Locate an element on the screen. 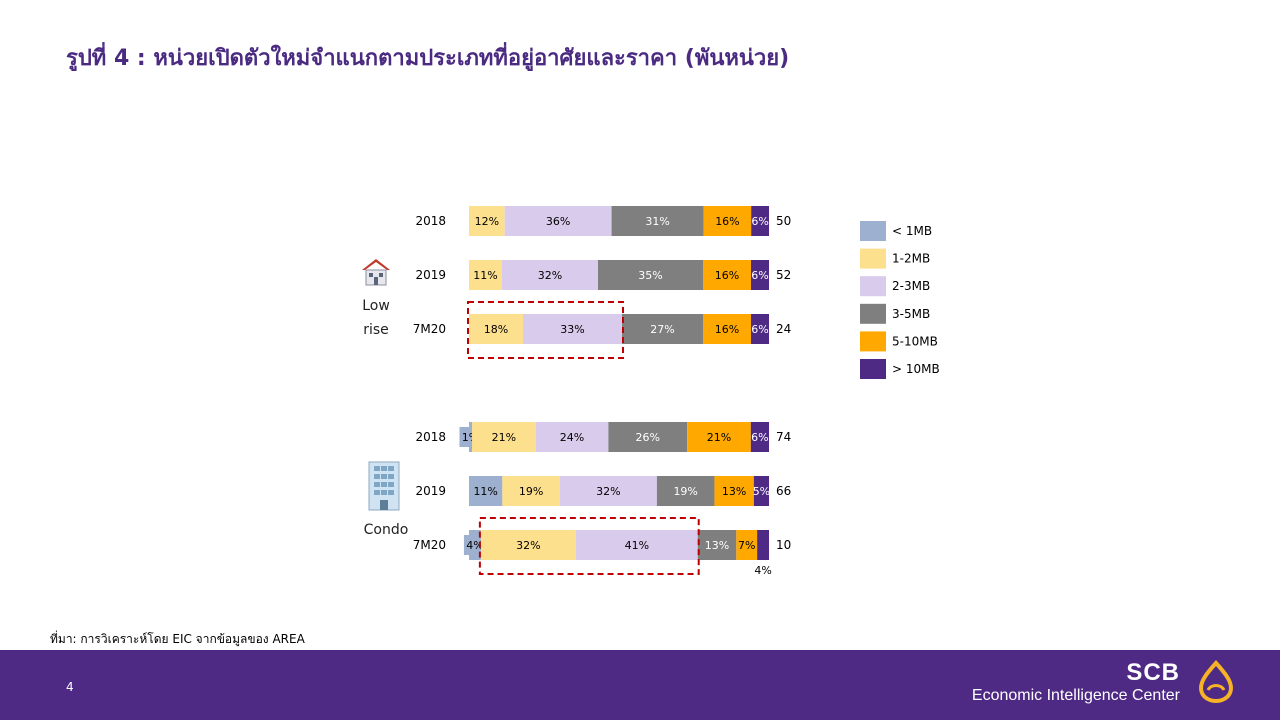 The width and height of the screenshot is (1280, 720). data-label: 12% is located at coordinates (487, 221).